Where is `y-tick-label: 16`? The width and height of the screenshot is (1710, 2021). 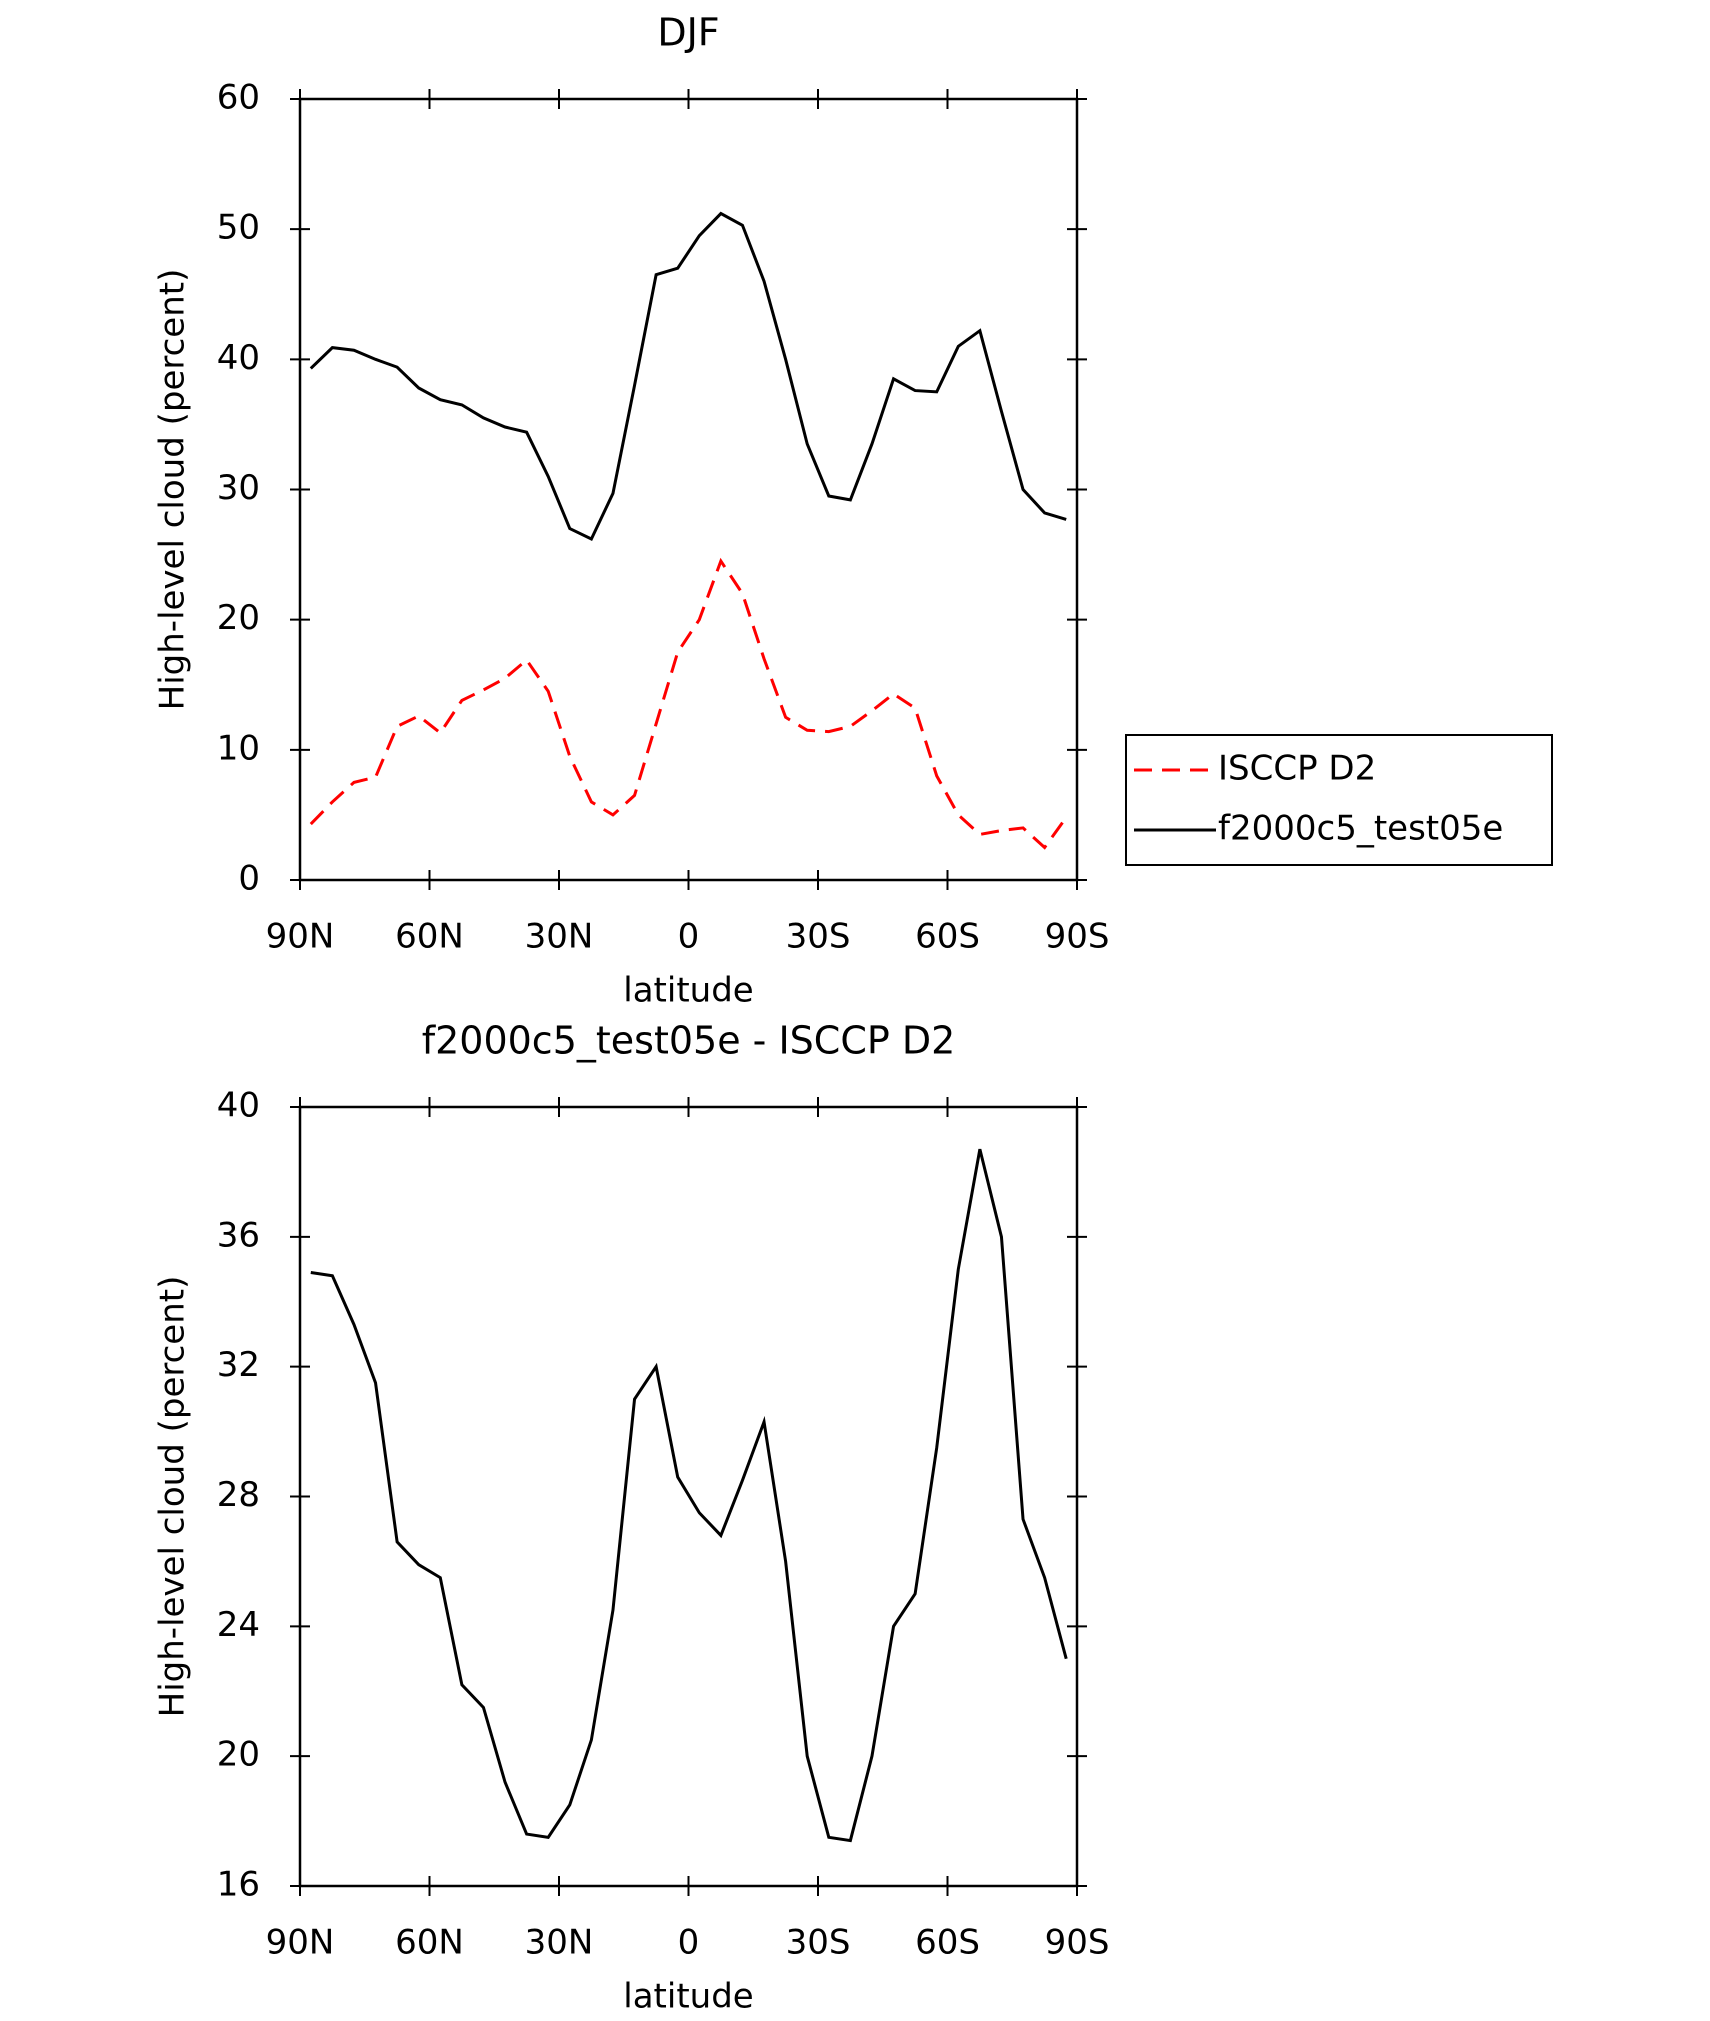 y-tick-label: 16 is located at coordinates (238, 1885).